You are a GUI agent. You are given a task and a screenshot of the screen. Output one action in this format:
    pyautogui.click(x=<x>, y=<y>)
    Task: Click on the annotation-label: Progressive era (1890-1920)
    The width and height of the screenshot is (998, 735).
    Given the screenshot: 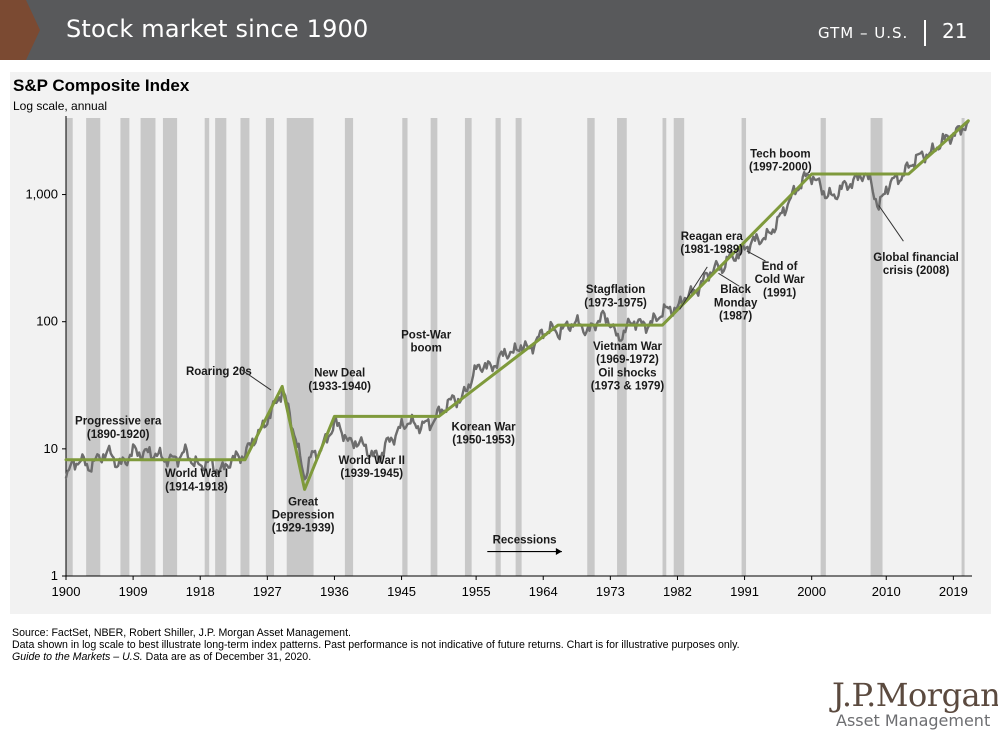 What is the action you would take?
    pyautogui.click(x=118, y=428)
    